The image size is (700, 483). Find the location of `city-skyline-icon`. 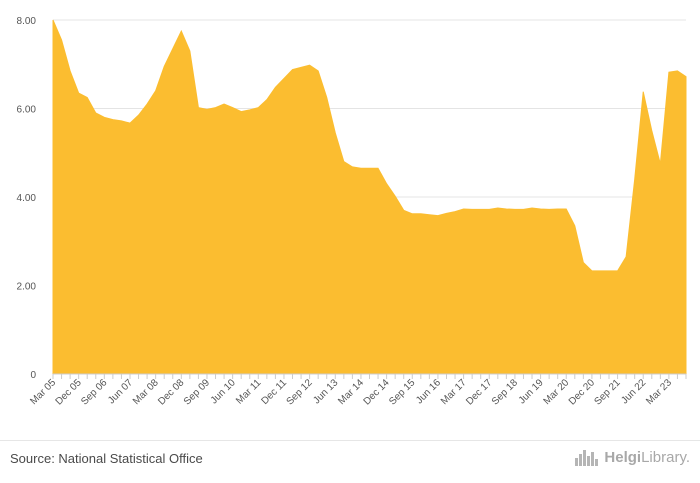

city-skyline-icon is located at coordinates (587, 458).